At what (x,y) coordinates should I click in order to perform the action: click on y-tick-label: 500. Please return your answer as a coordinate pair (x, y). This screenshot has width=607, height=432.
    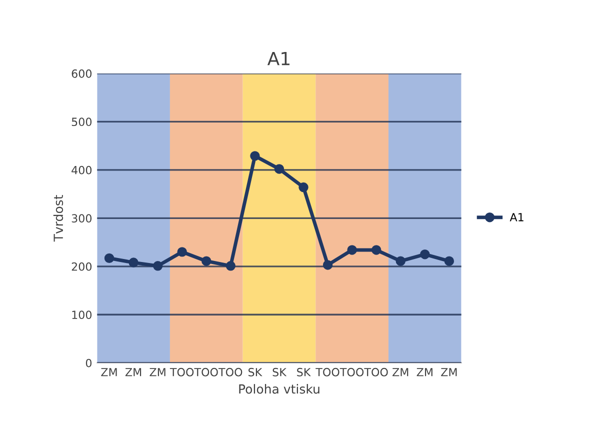
    Looking at the image, I should click on (82, 122).